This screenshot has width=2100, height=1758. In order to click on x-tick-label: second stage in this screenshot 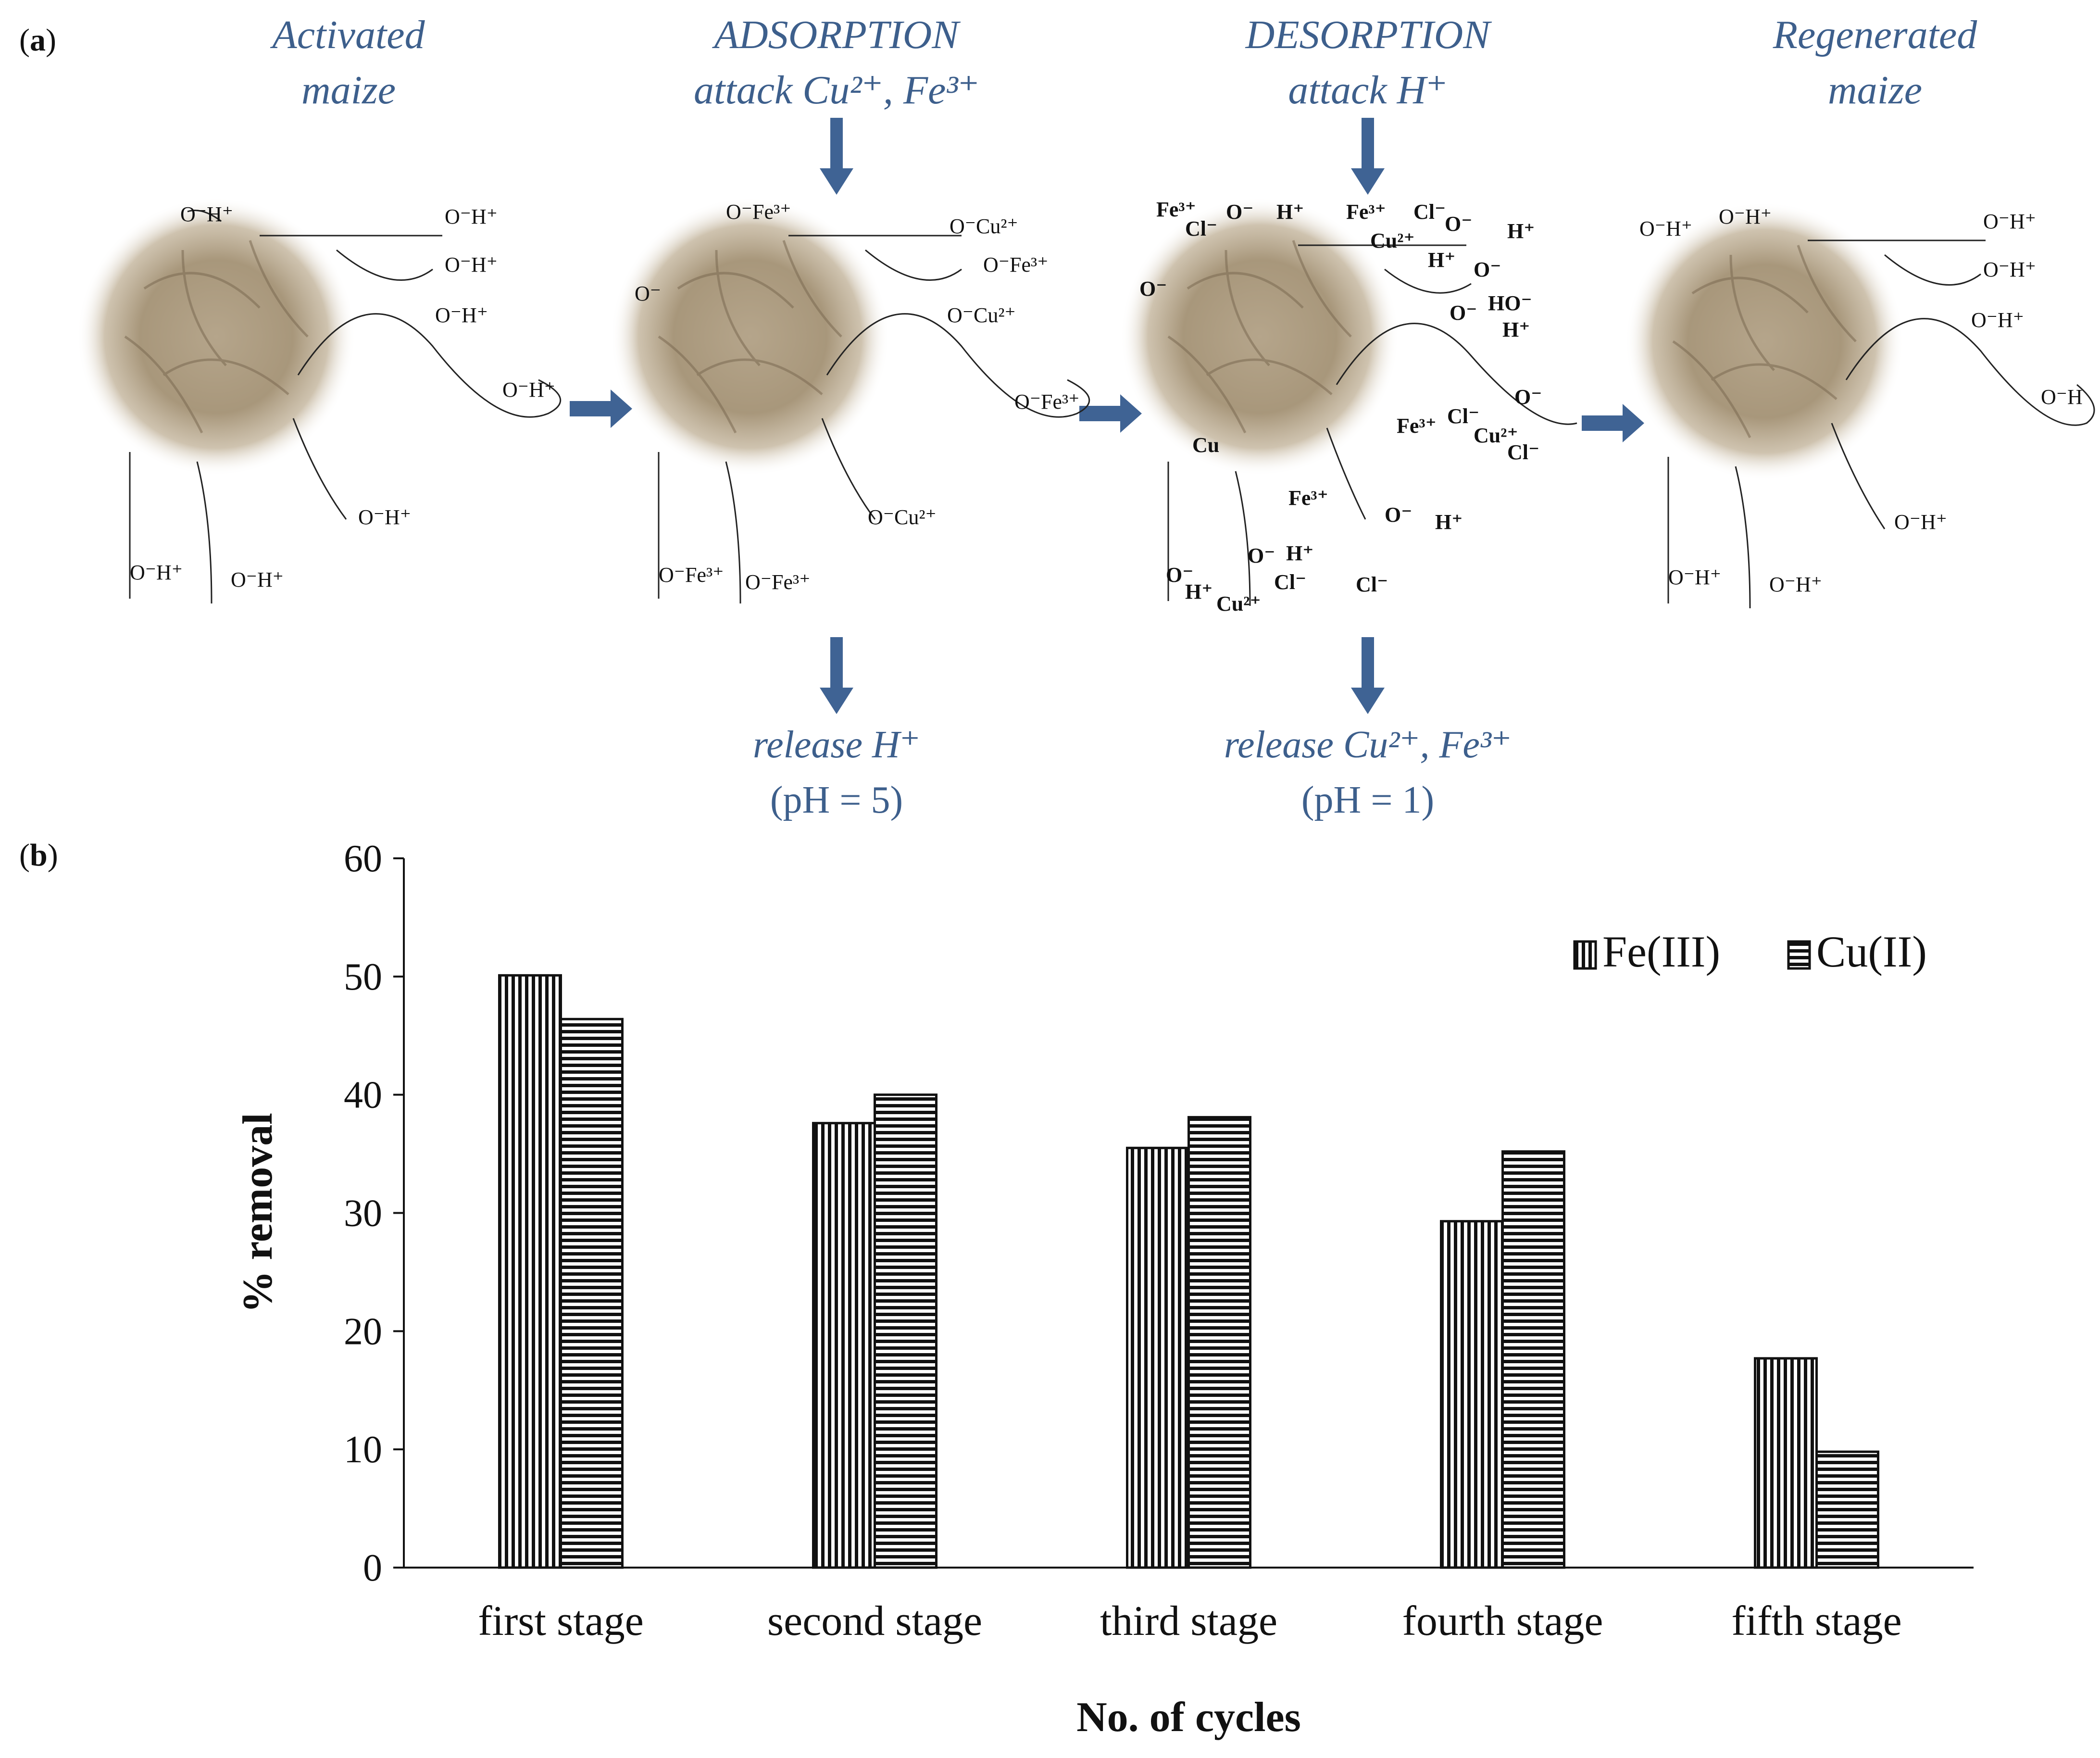, I will do `click(874, 1622)`.